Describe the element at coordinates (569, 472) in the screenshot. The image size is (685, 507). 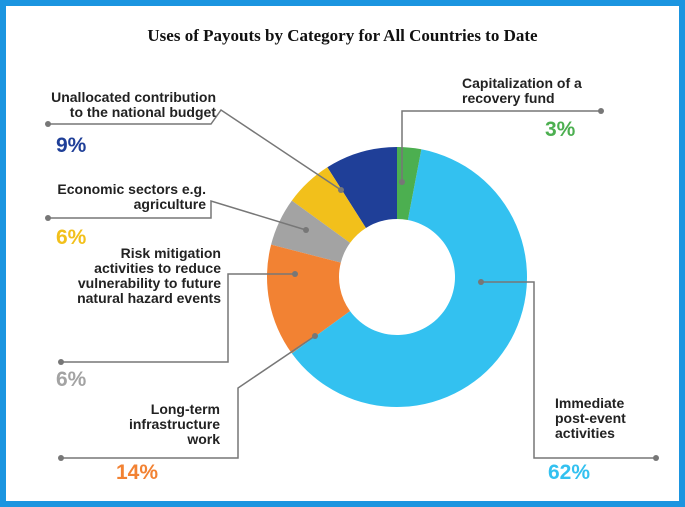
I see `value-label: 62%` at that location.